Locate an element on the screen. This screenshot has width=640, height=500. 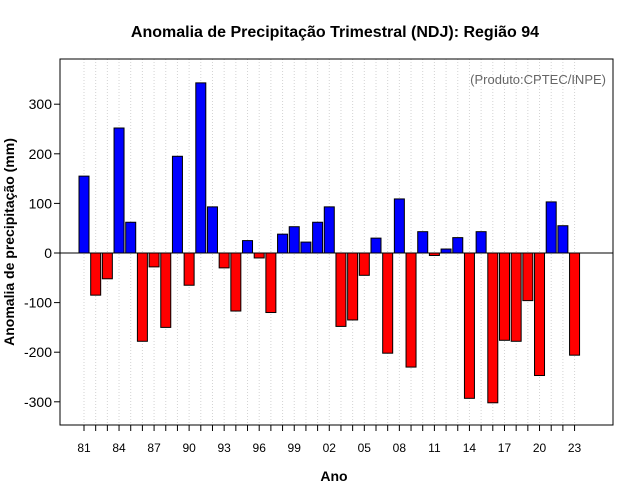
x-tick-label-11: 11 is located at coordinates (434, 448).